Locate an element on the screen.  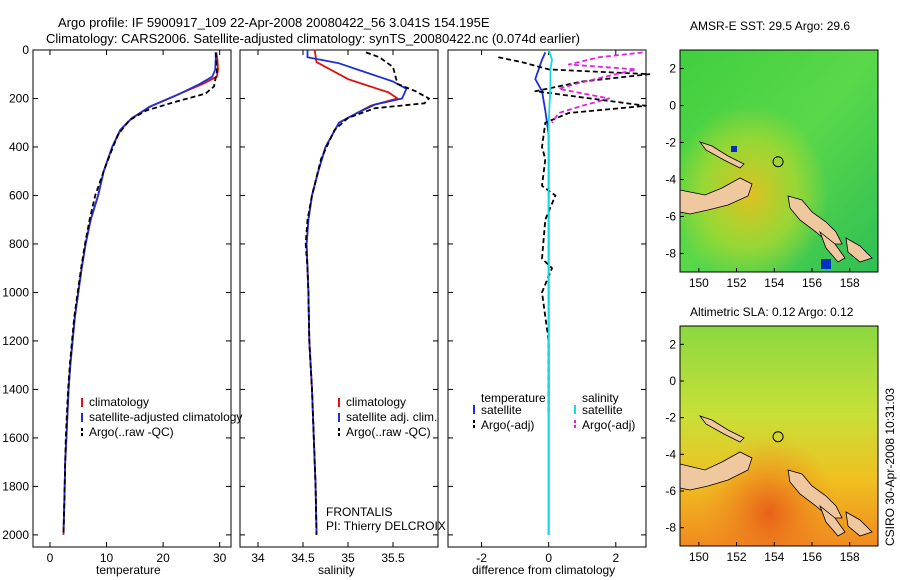
sst-coastline is located at coordinates (776, 202).